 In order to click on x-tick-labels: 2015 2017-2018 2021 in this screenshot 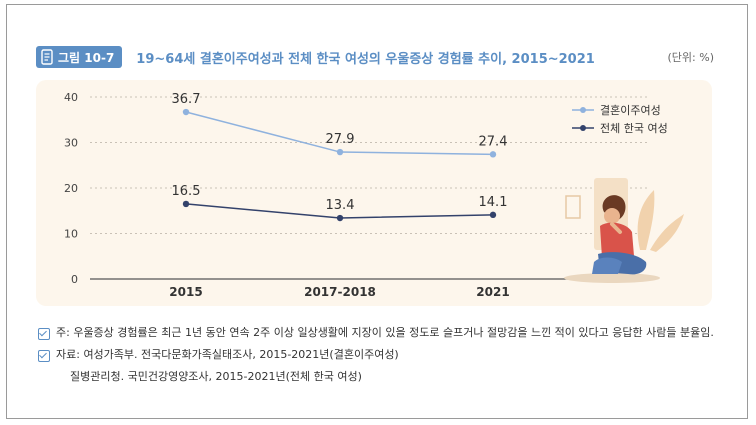, I will do `click(339, 292)`.